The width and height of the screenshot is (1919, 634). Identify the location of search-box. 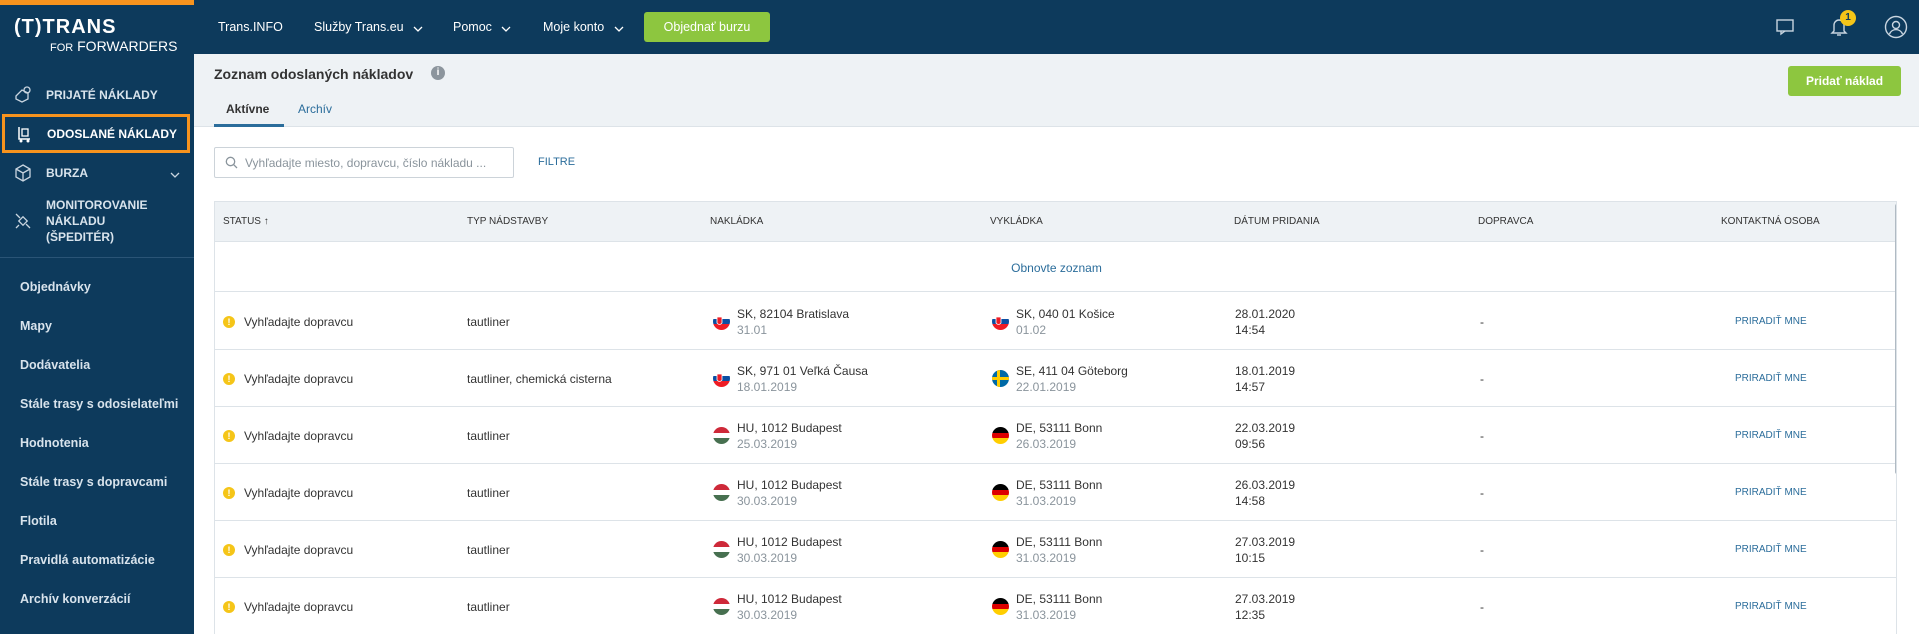
(364, 162).